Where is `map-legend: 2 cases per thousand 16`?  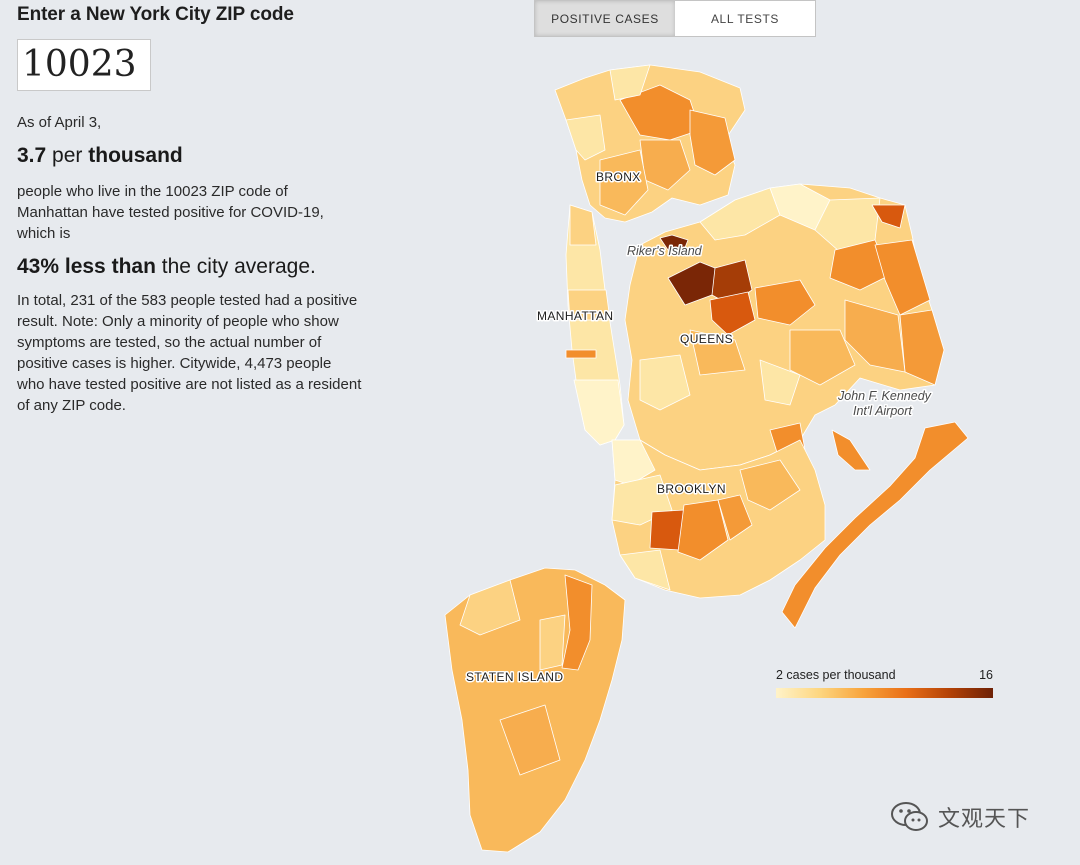
map-legend: 2 cases per thousand 16 is located at coordinates (884, 683).